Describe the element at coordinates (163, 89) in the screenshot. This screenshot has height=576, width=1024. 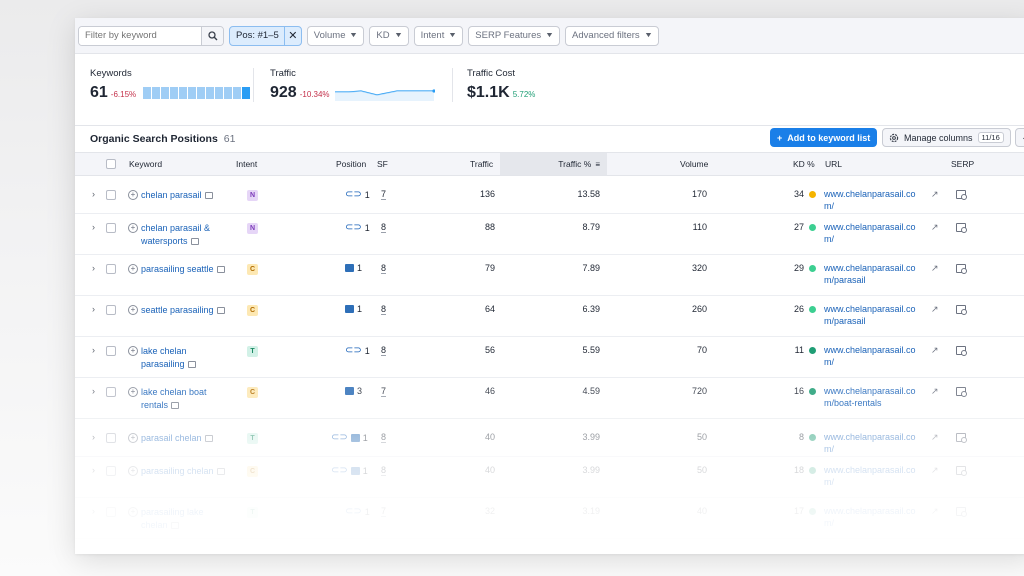
I see `keywords-metric: Keywords 61 -6.15%` at that location.